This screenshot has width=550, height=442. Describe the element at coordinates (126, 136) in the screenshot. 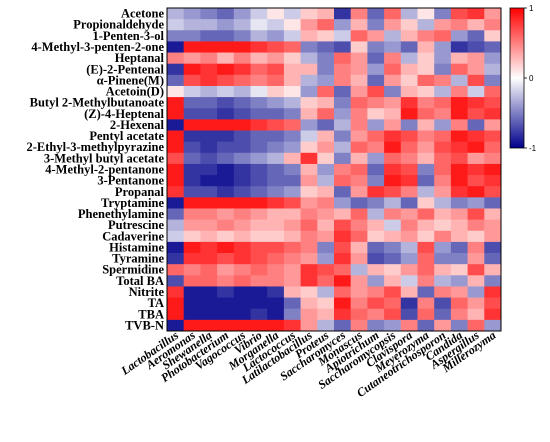

I see `row-label: Pentyl acetate` at that location.